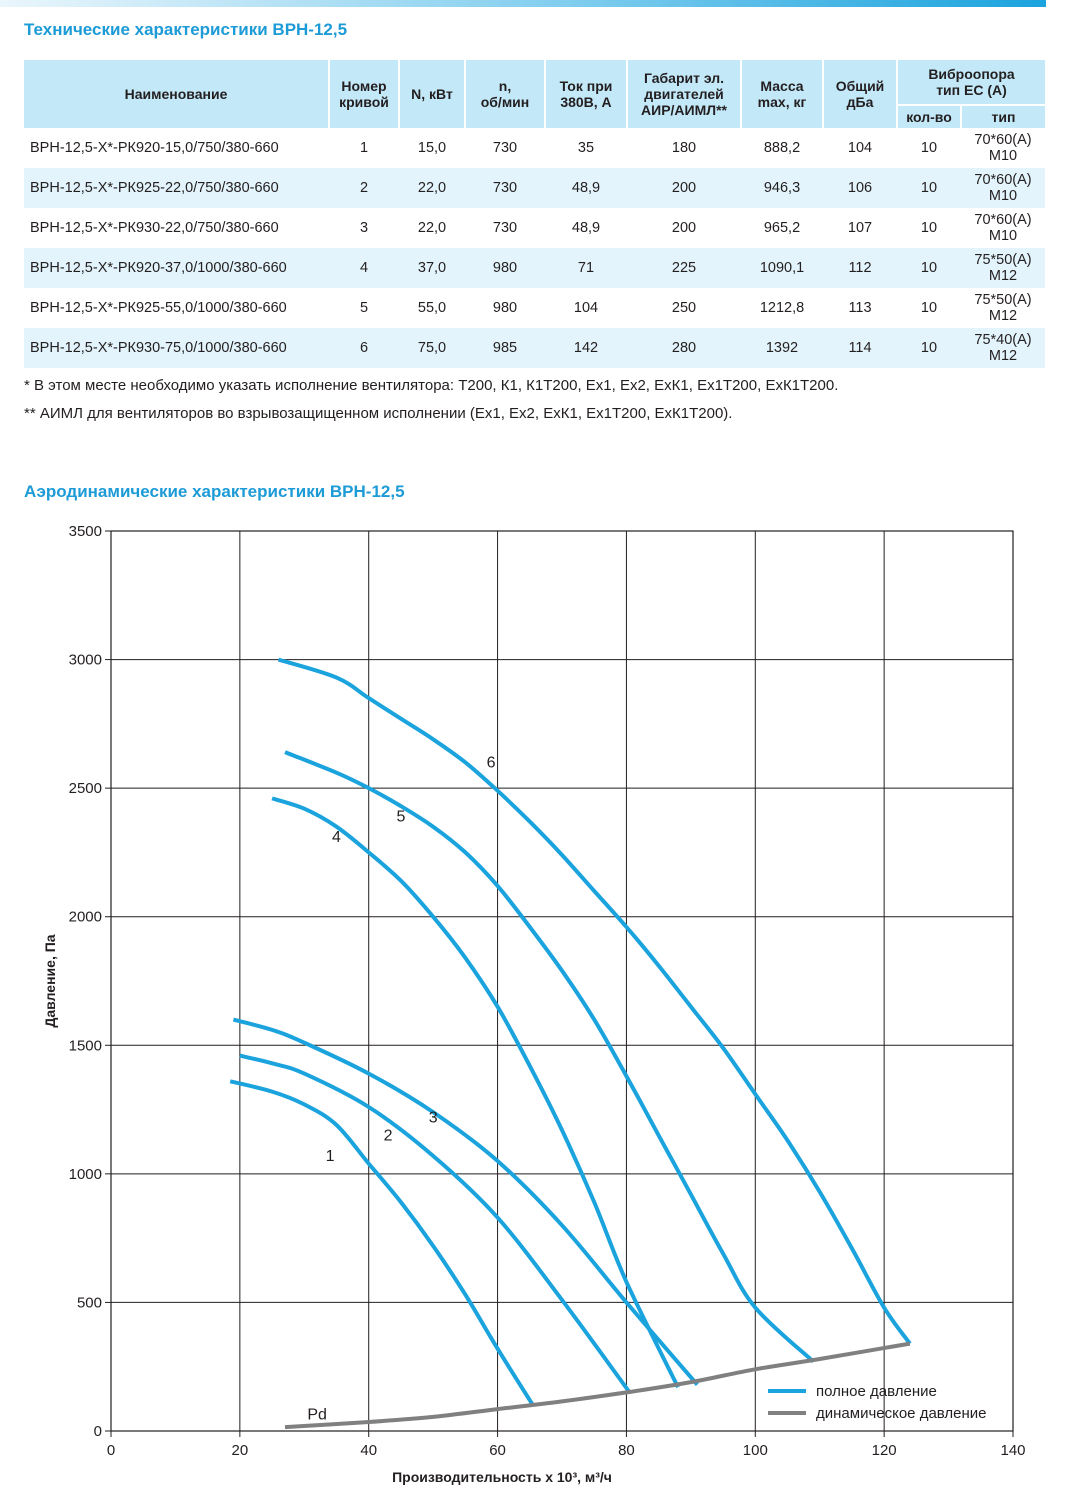 The image size is (1071, 1492). What do you see at coordinates (186, 29) in the screenshot?
I see `table-title: Технические характеристики ВРН-12,5` at bounding box center [186, 29].